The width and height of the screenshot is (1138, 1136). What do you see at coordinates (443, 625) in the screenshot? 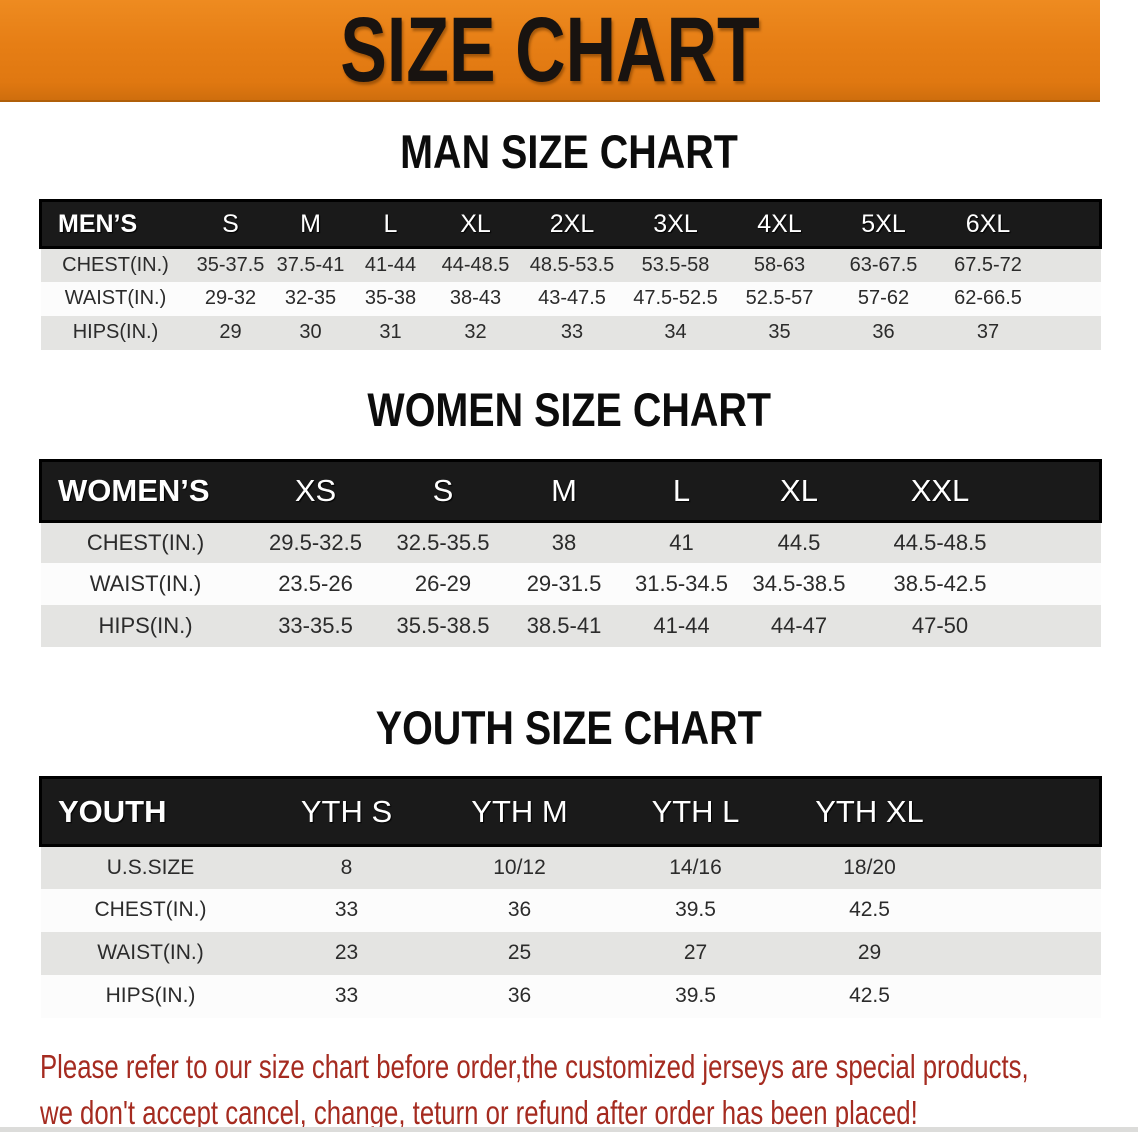
I see `size-cell: 35.5-38.5` at bounding box center [443, 625].